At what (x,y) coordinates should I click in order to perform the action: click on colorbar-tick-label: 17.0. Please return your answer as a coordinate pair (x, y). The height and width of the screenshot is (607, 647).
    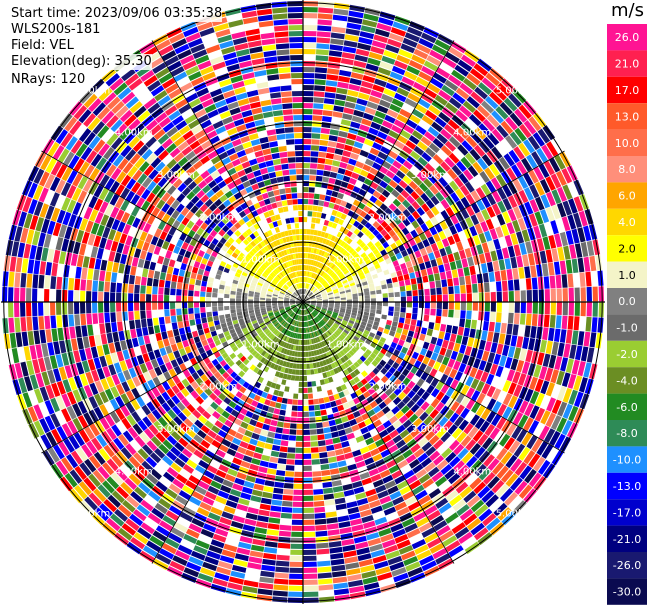
    Looking at the image, I should click on (627, 90).